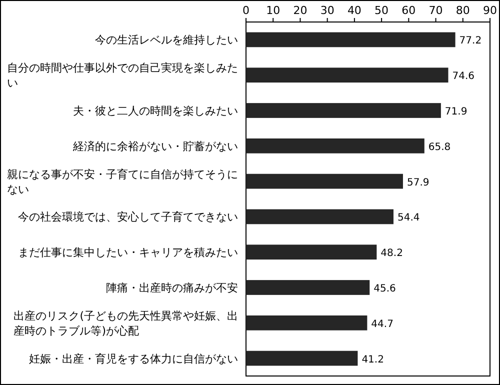  I want to click on x-tick-label: 10, so click(273, 10).